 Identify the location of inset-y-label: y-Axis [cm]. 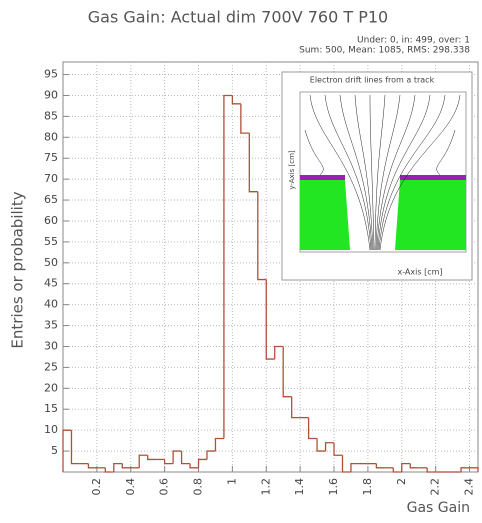
(292, 170).